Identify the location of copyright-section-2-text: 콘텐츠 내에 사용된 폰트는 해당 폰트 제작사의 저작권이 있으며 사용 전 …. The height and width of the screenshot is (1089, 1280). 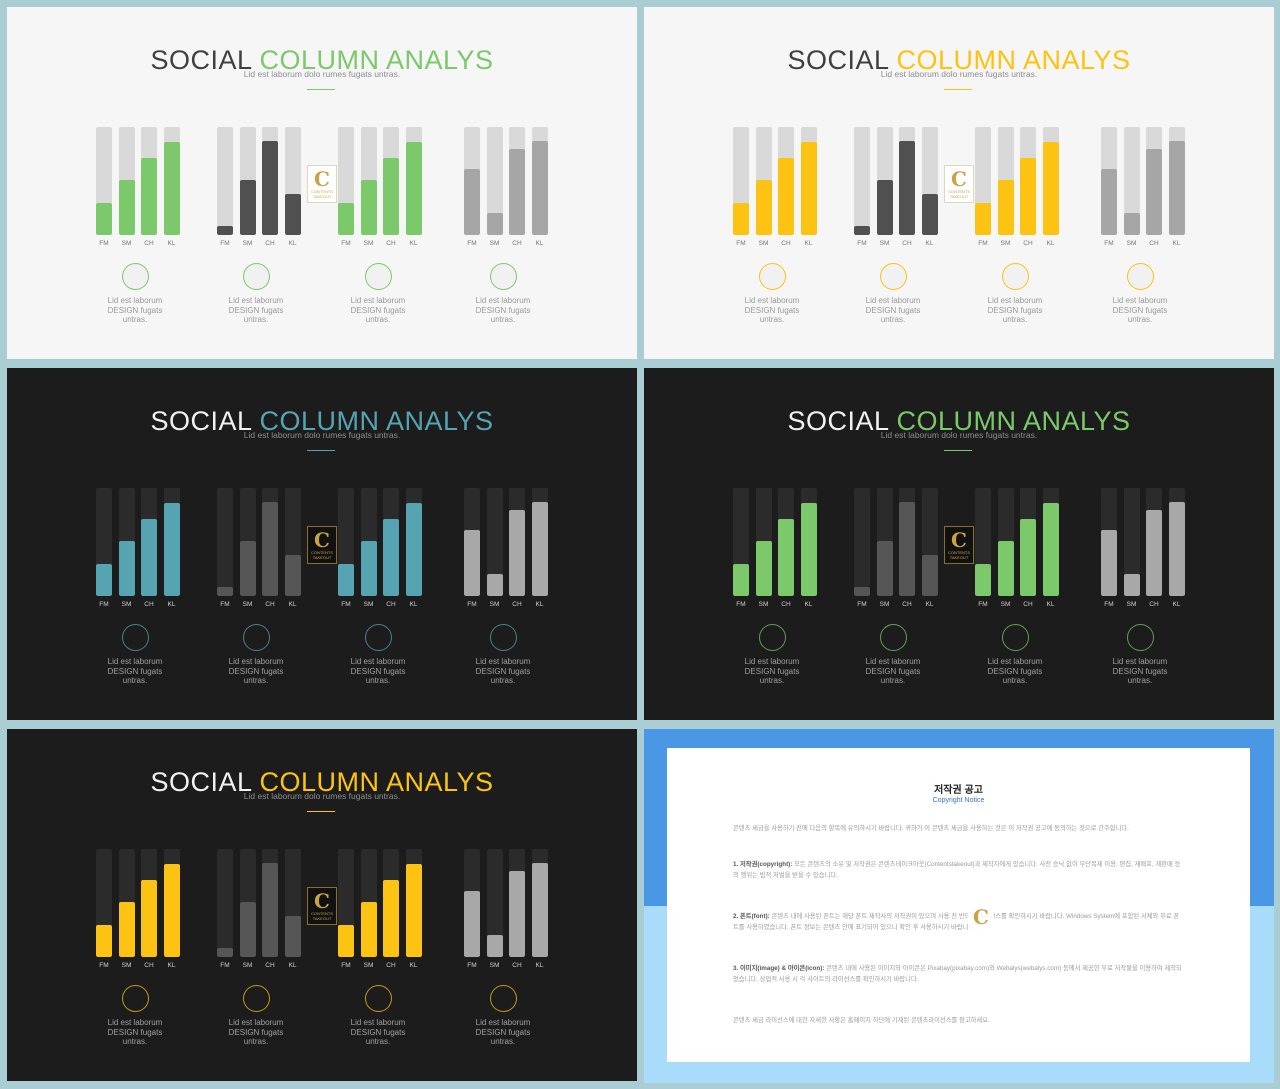
(956, 922).